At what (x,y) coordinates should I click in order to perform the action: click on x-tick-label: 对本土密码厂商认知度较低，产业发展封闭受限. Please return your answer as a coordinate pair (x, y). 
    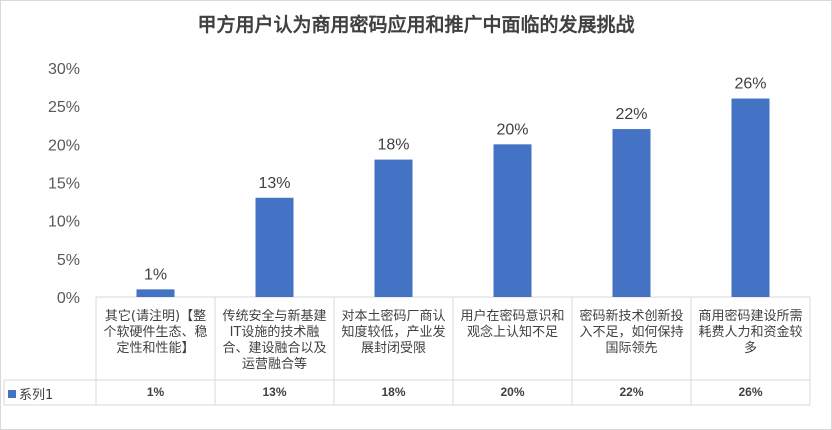
    Looking at the image, I should click on (393, 332).